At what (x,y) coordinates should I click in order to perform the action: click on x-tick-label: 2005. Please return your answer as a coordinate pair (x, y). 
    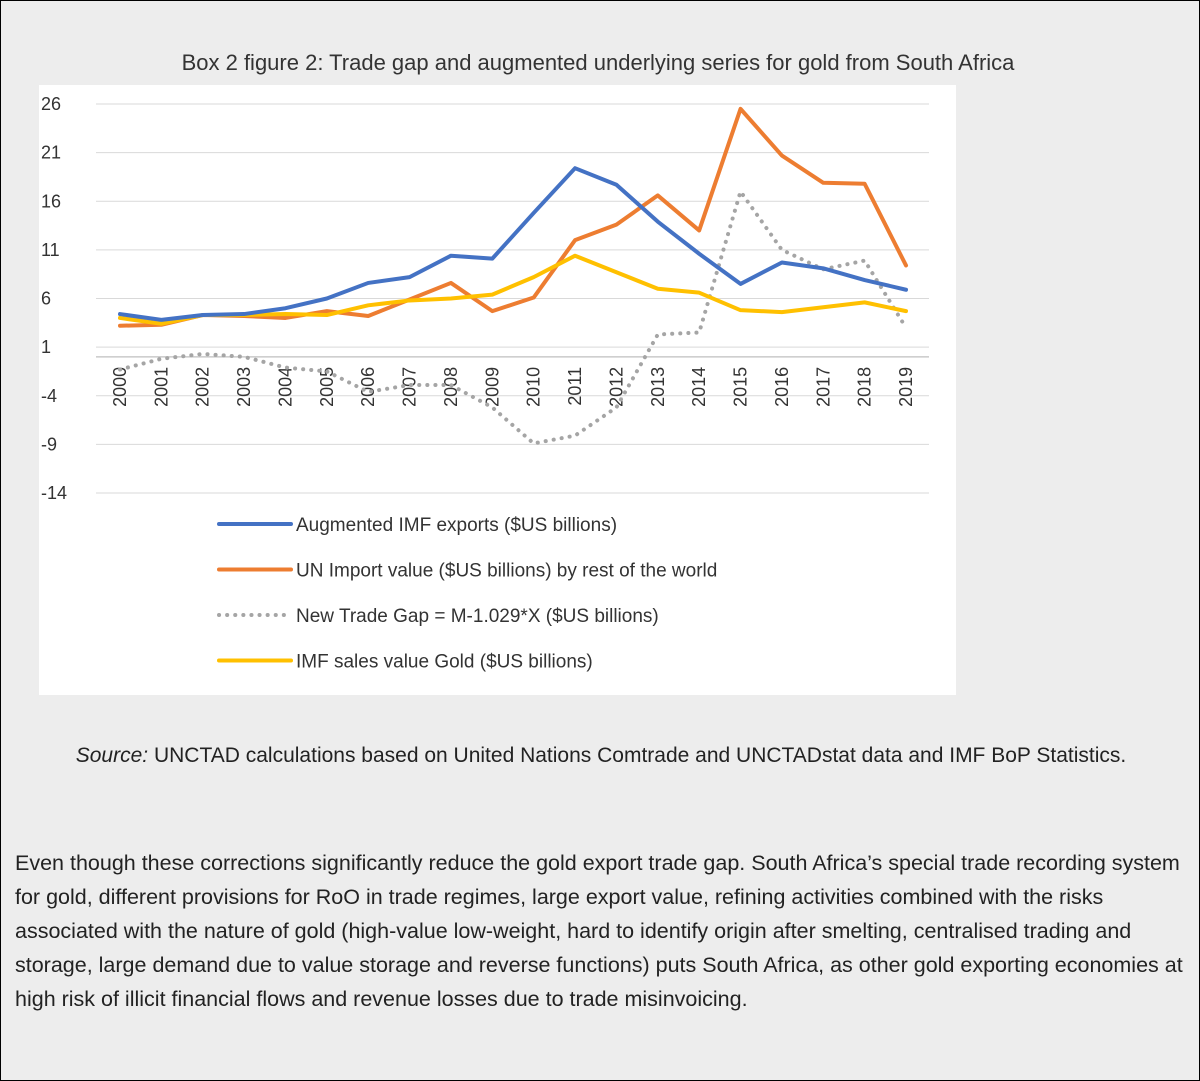
    Looking at the image, I should click on (327, 387).